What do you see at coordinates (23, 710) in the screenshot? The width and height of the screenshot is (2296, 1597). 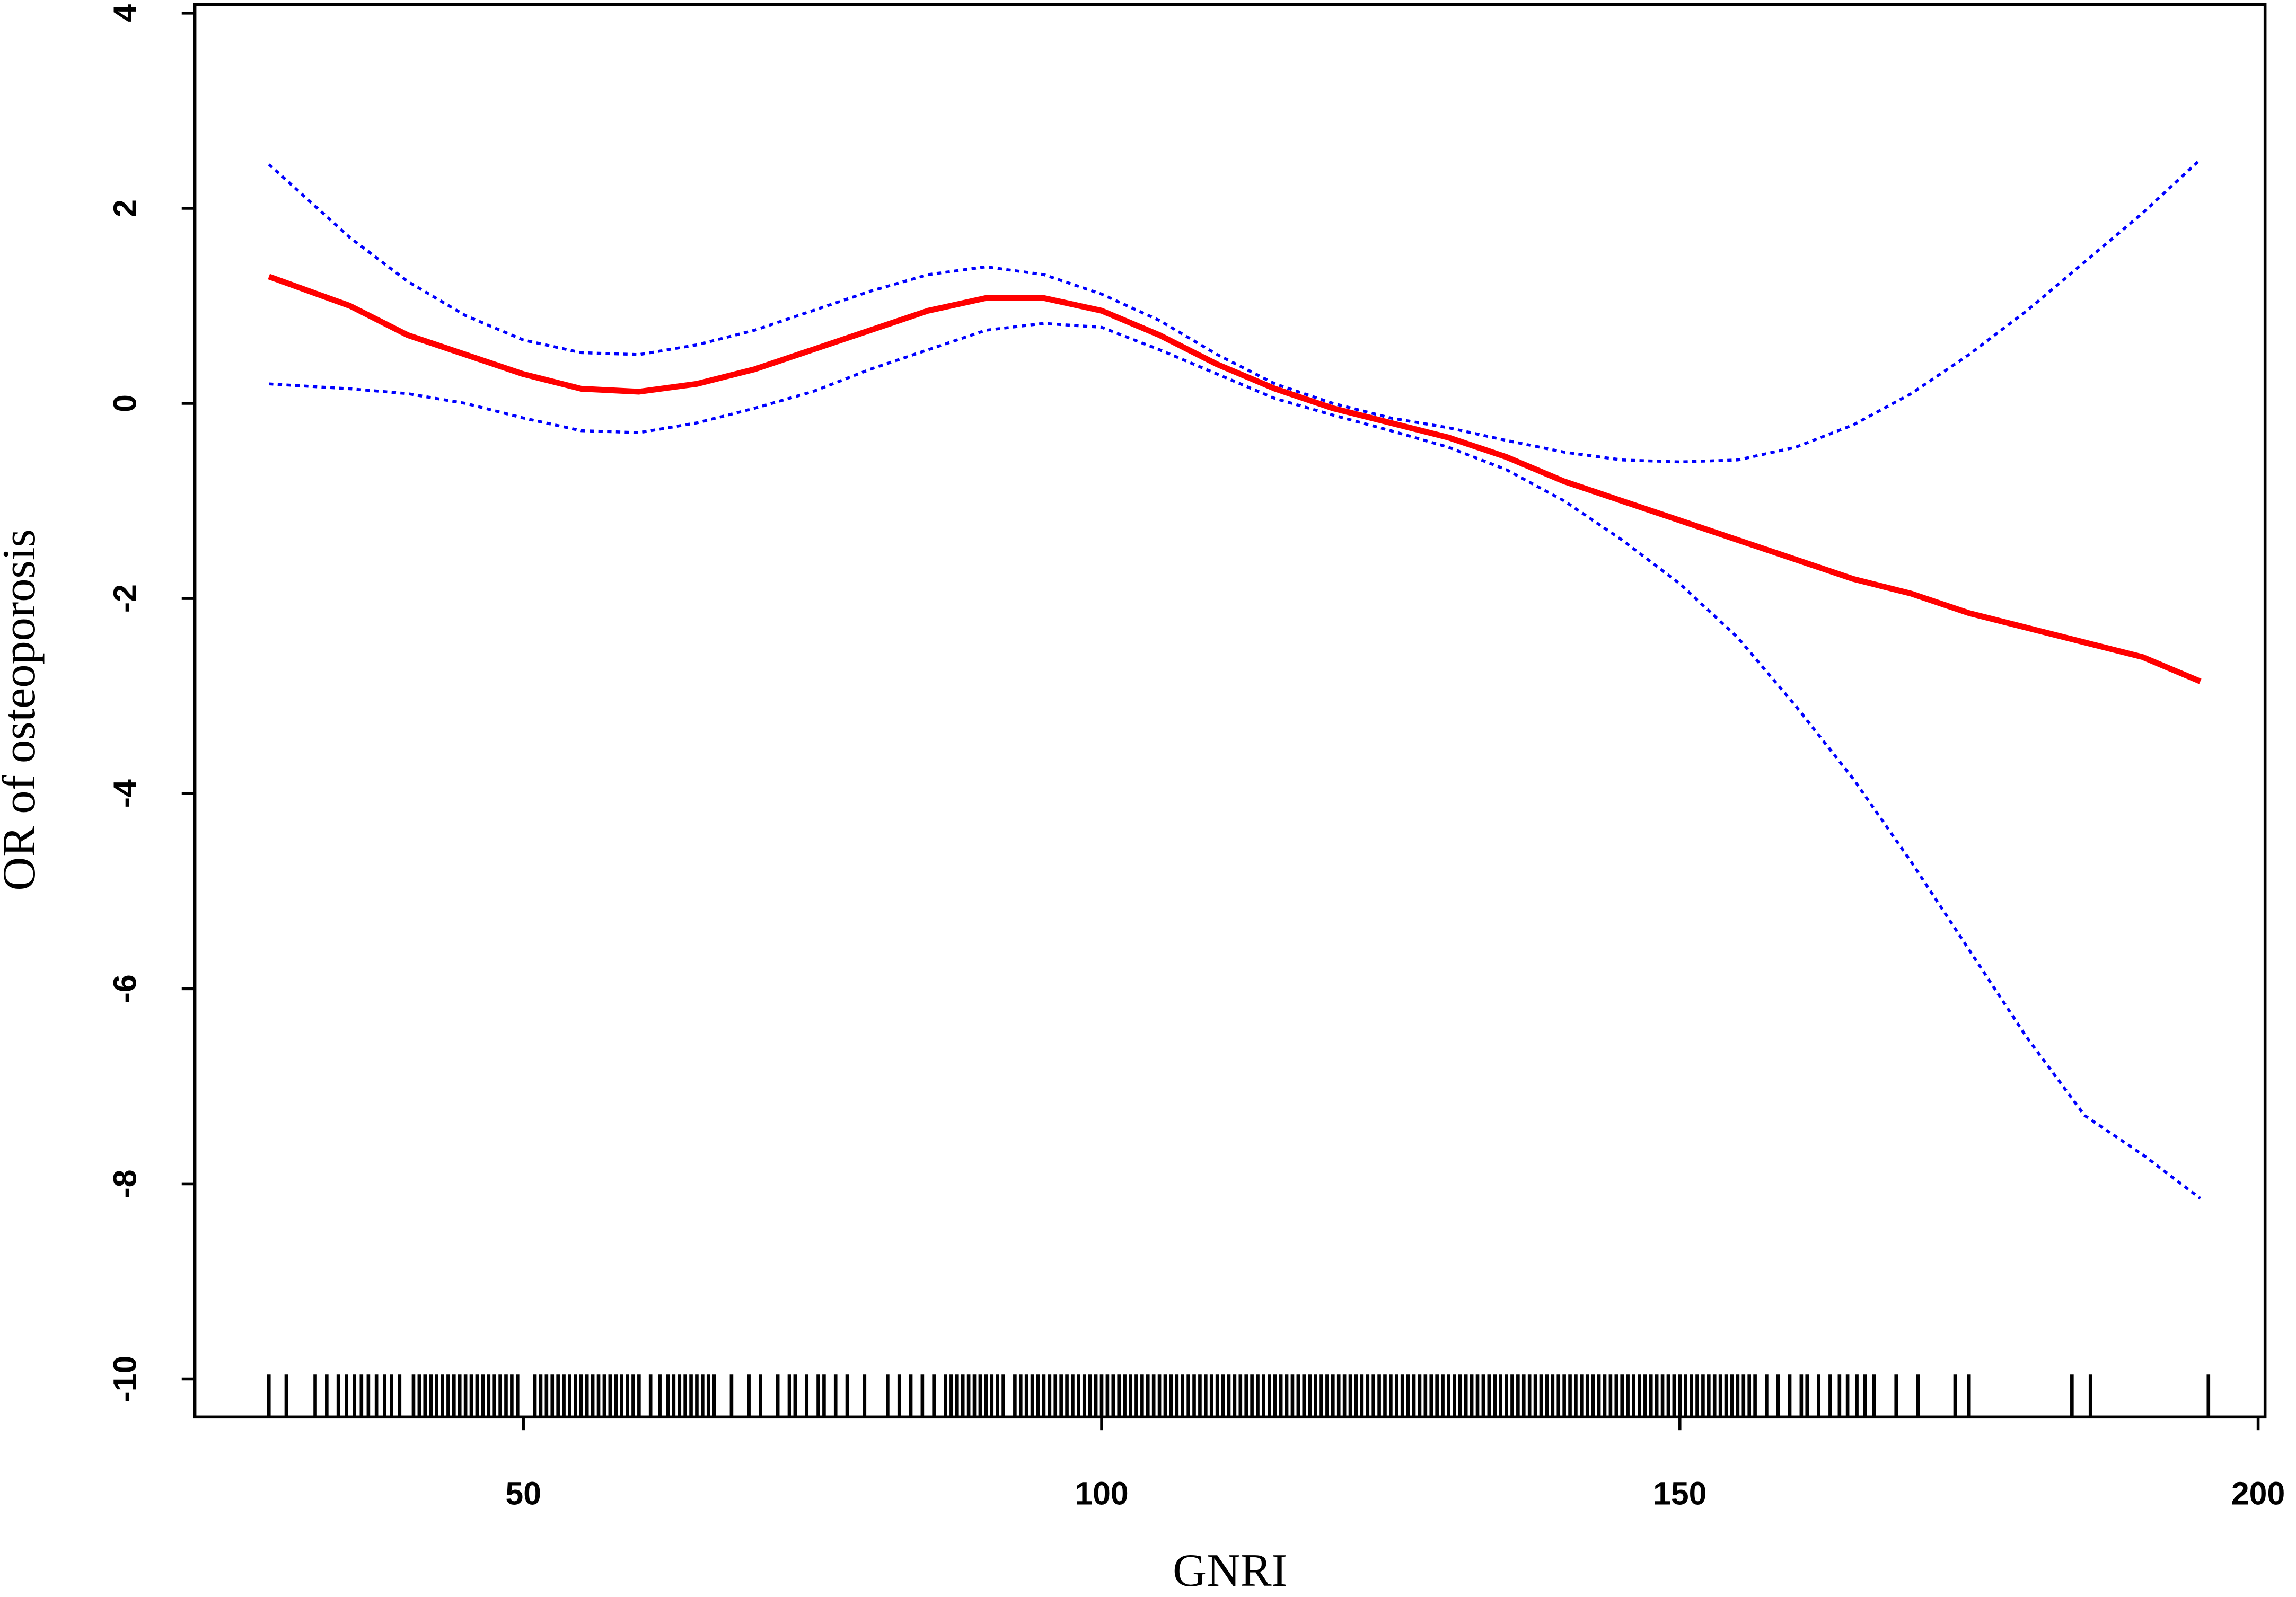 I see `y-axis-title: OR of osteoporosis` at bounding box center [23, 710].